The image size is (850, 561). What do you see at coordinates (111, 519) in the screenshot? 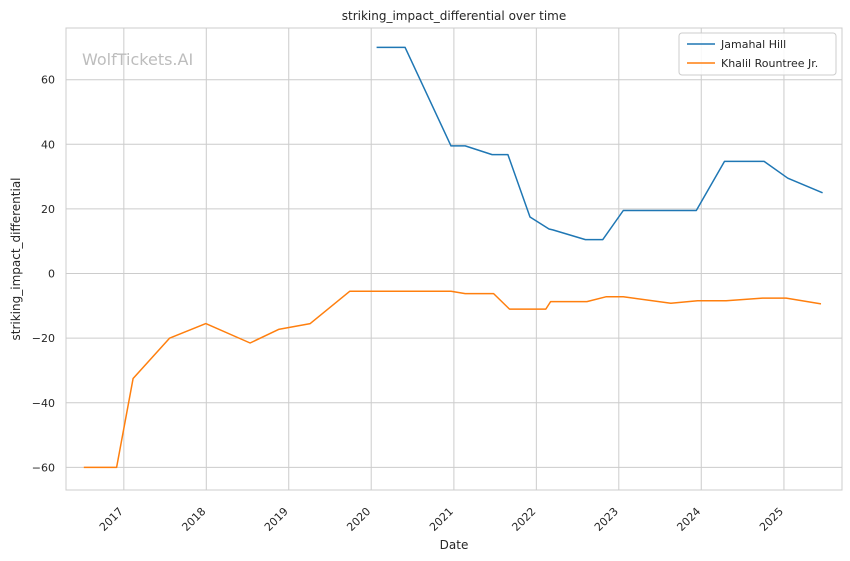
I see `x-tick-label: 2017` at bounding box center [111, 519].